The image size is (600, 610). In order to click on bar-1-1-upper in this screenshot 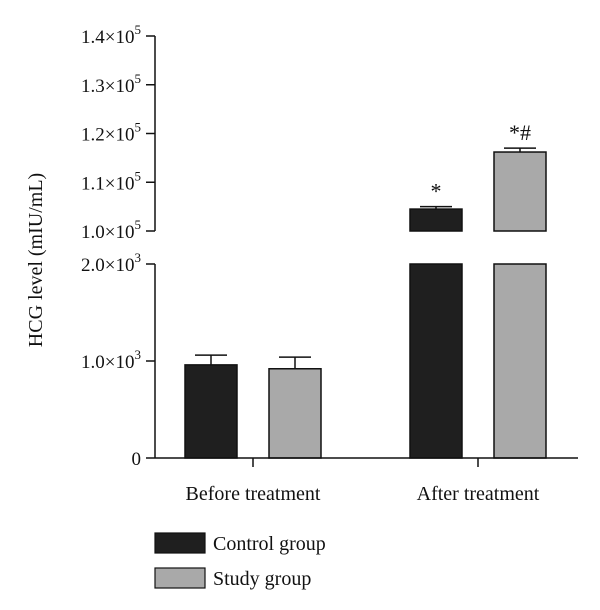, I will do `click(520, 191)`.